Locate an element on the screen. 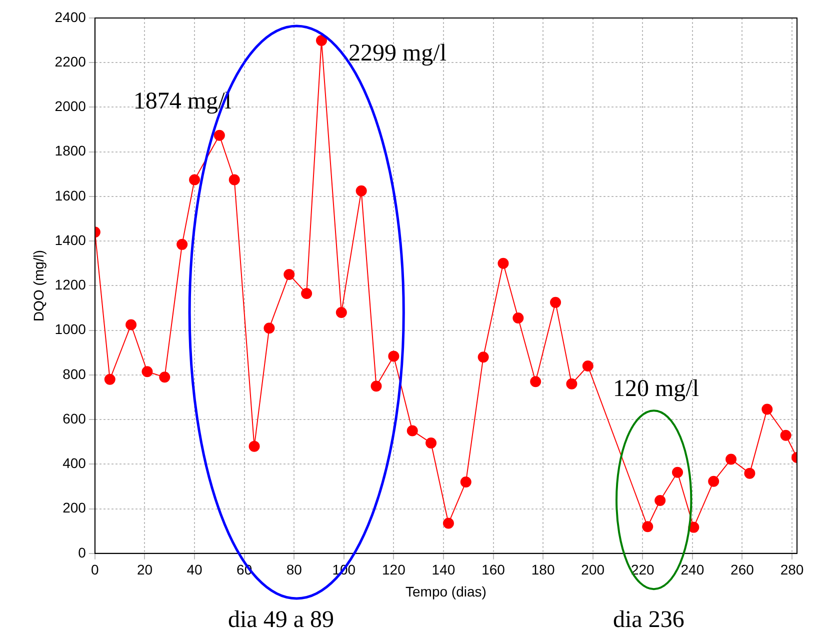 The image size is (822, 630). y-tick-label: 2200 is located at coordinates (70, 61).